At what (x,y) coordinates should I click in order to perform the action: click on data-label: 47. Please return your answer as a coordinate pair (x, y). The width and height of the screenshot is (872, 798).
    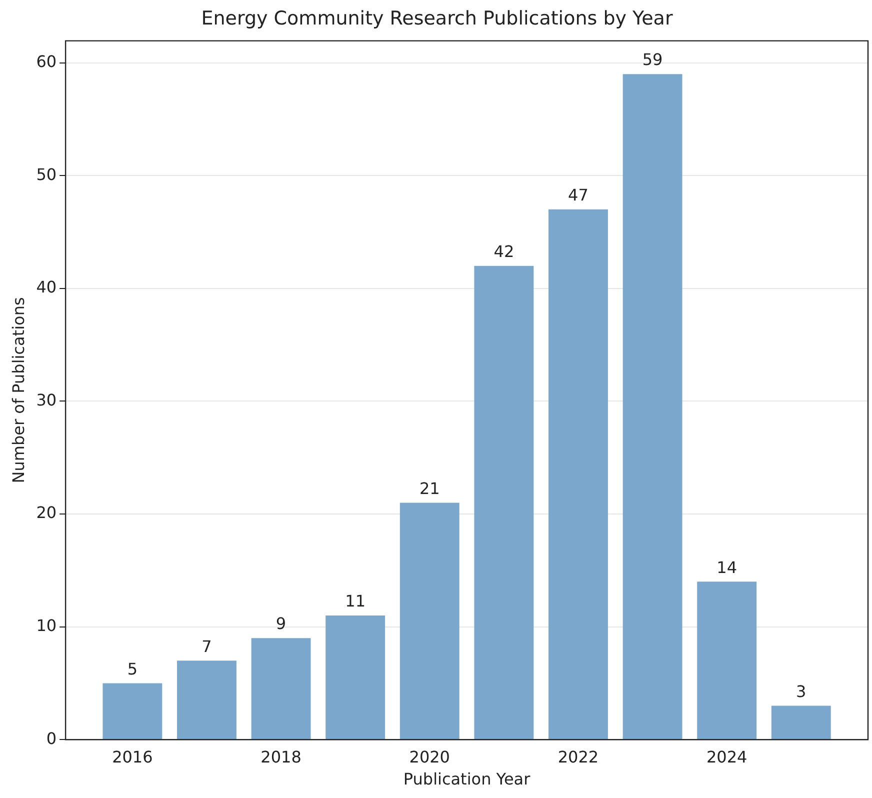
    Looking at the image, I should click on (578, 195).